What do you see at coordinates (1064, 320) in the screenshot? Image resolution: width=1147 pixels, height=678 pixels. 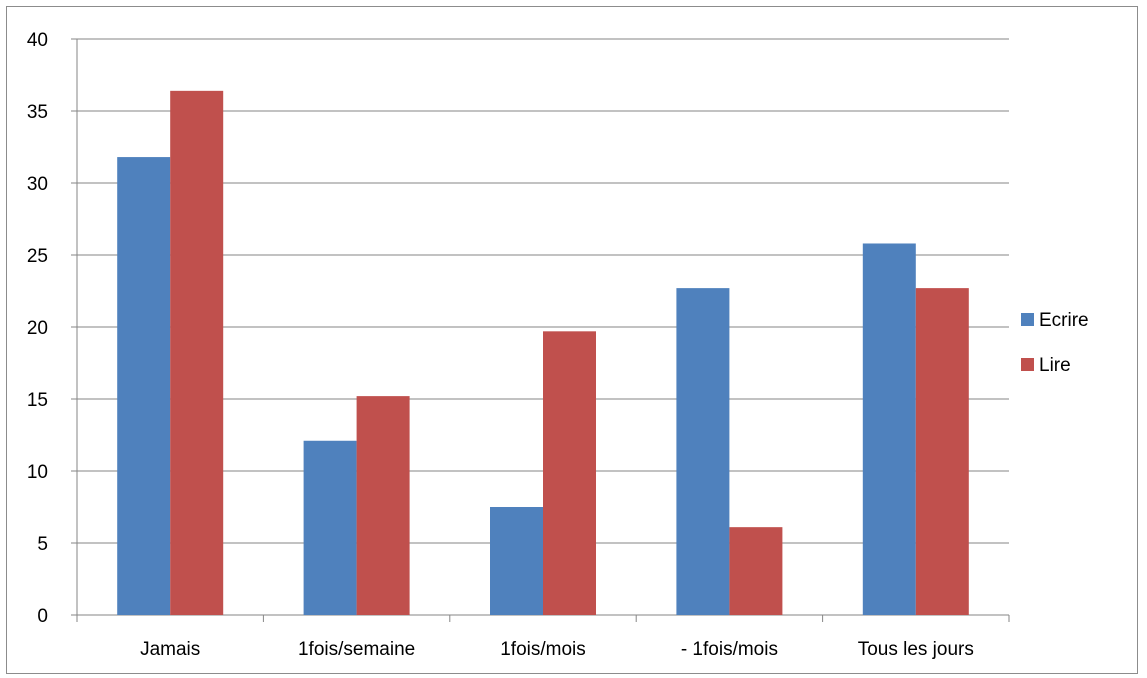 I see `legend-label-ecrire: Ecrire` at bounding box center [1064, 320].